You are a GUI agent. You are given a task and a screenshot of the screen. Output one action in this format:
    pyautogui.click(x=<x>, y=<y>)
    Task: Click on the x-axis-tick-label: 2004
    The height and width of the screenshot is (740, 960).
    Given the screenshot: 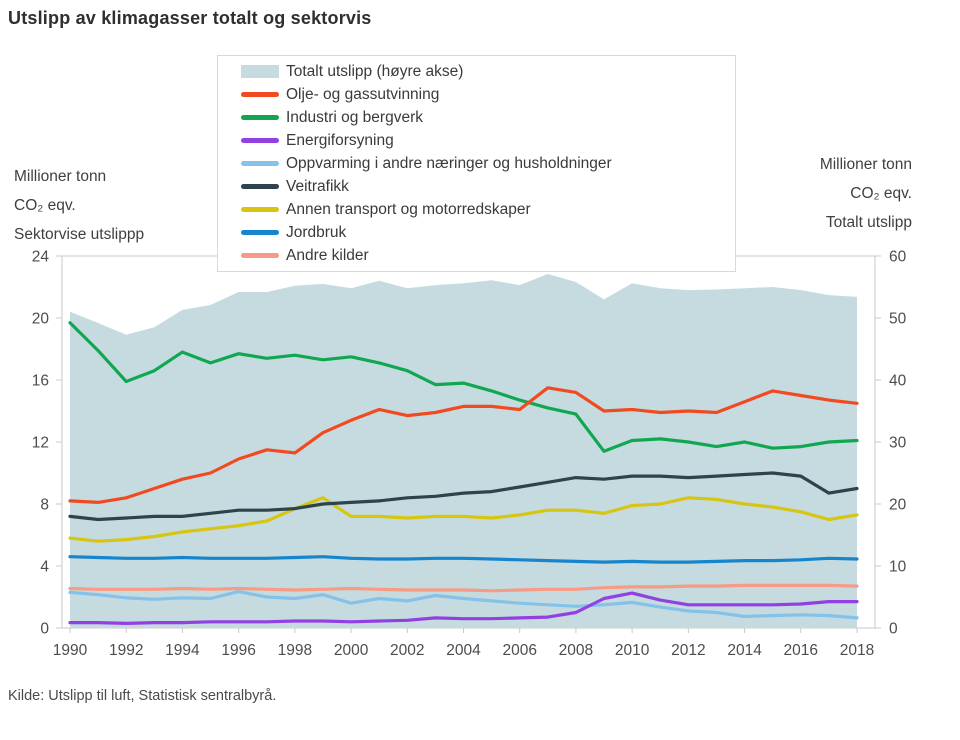 What is the action you would take?
    pyautogui.click(x=463, y=650)
    